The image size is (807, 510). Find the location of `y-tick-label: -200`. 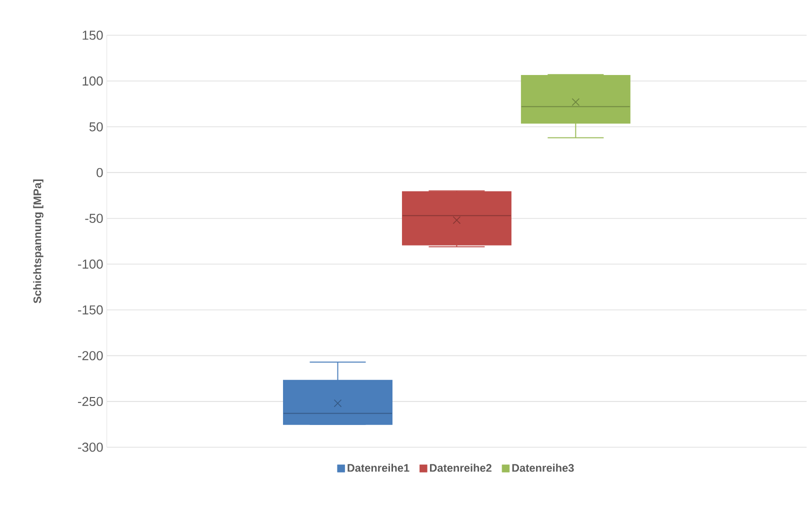

y-tick-label: -200 is located at coordinates (90, 355).